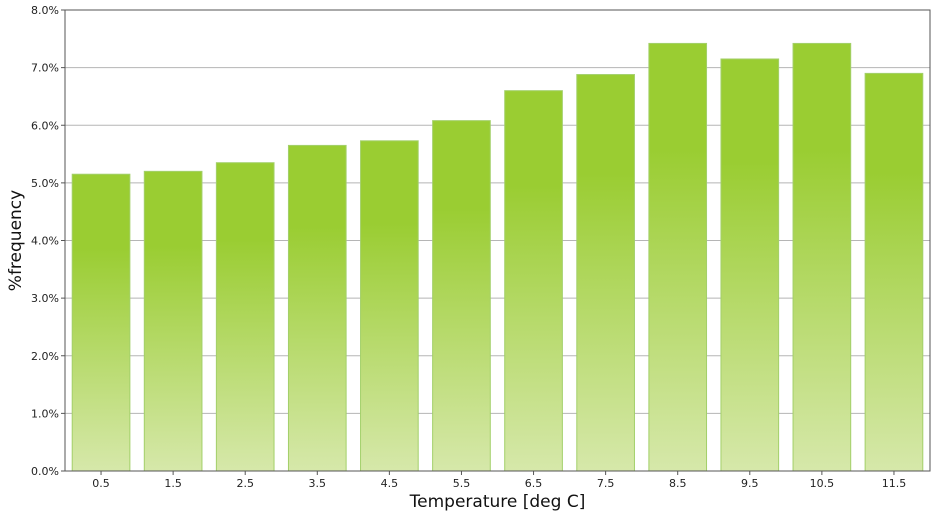 The height and width of the screenshot is (516, 940). I want to click on x-tick-label: 0.5, so click(101, 483).